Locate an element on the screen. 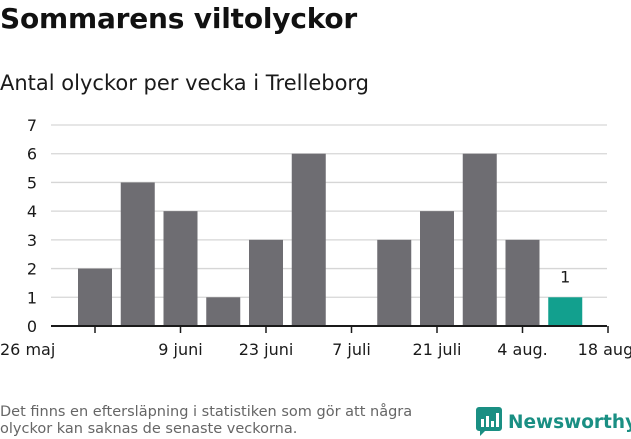  x-tick-label: 4 aug. is located at coordinates (522, 349).